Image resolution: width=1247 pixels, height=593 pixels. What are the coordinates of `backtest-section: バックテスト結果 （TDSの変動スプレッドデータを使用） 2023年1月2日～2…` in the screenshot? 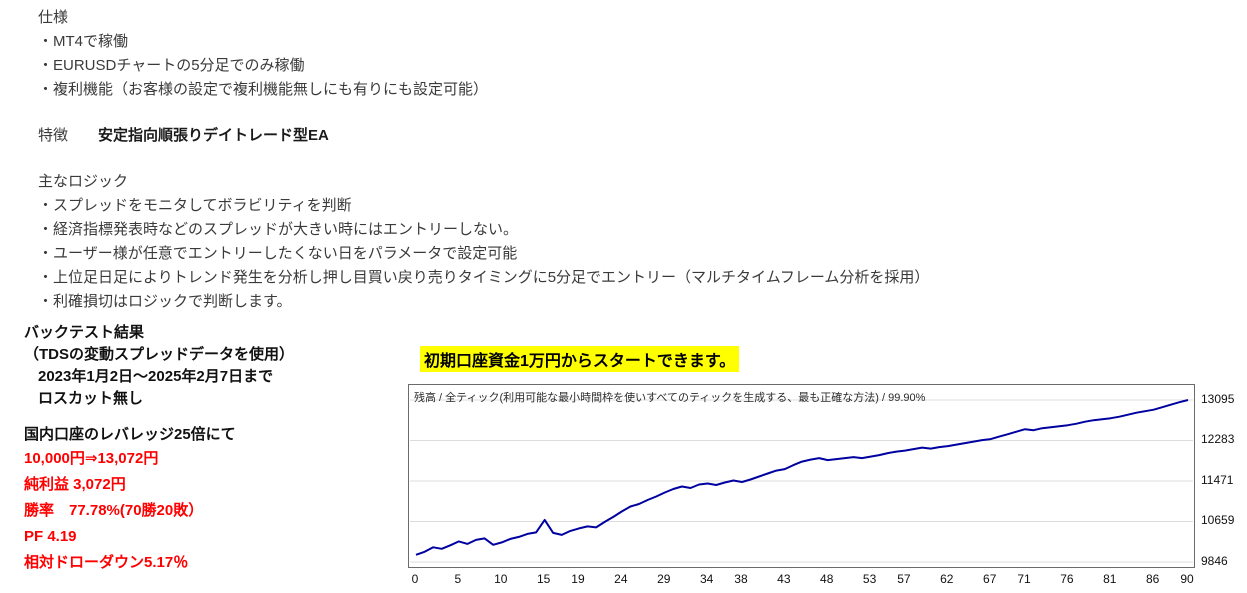 It's located at (159, 449).